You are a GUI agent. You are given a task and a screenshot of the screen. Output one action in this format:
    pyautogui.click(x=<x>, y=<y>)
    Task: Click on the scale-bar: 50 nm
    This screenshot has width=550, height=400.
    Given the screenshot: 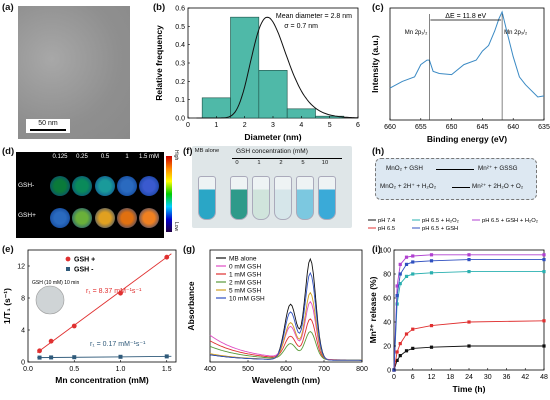 What is the action you would take?
    pyautogui.click(x=48, y=126)
    